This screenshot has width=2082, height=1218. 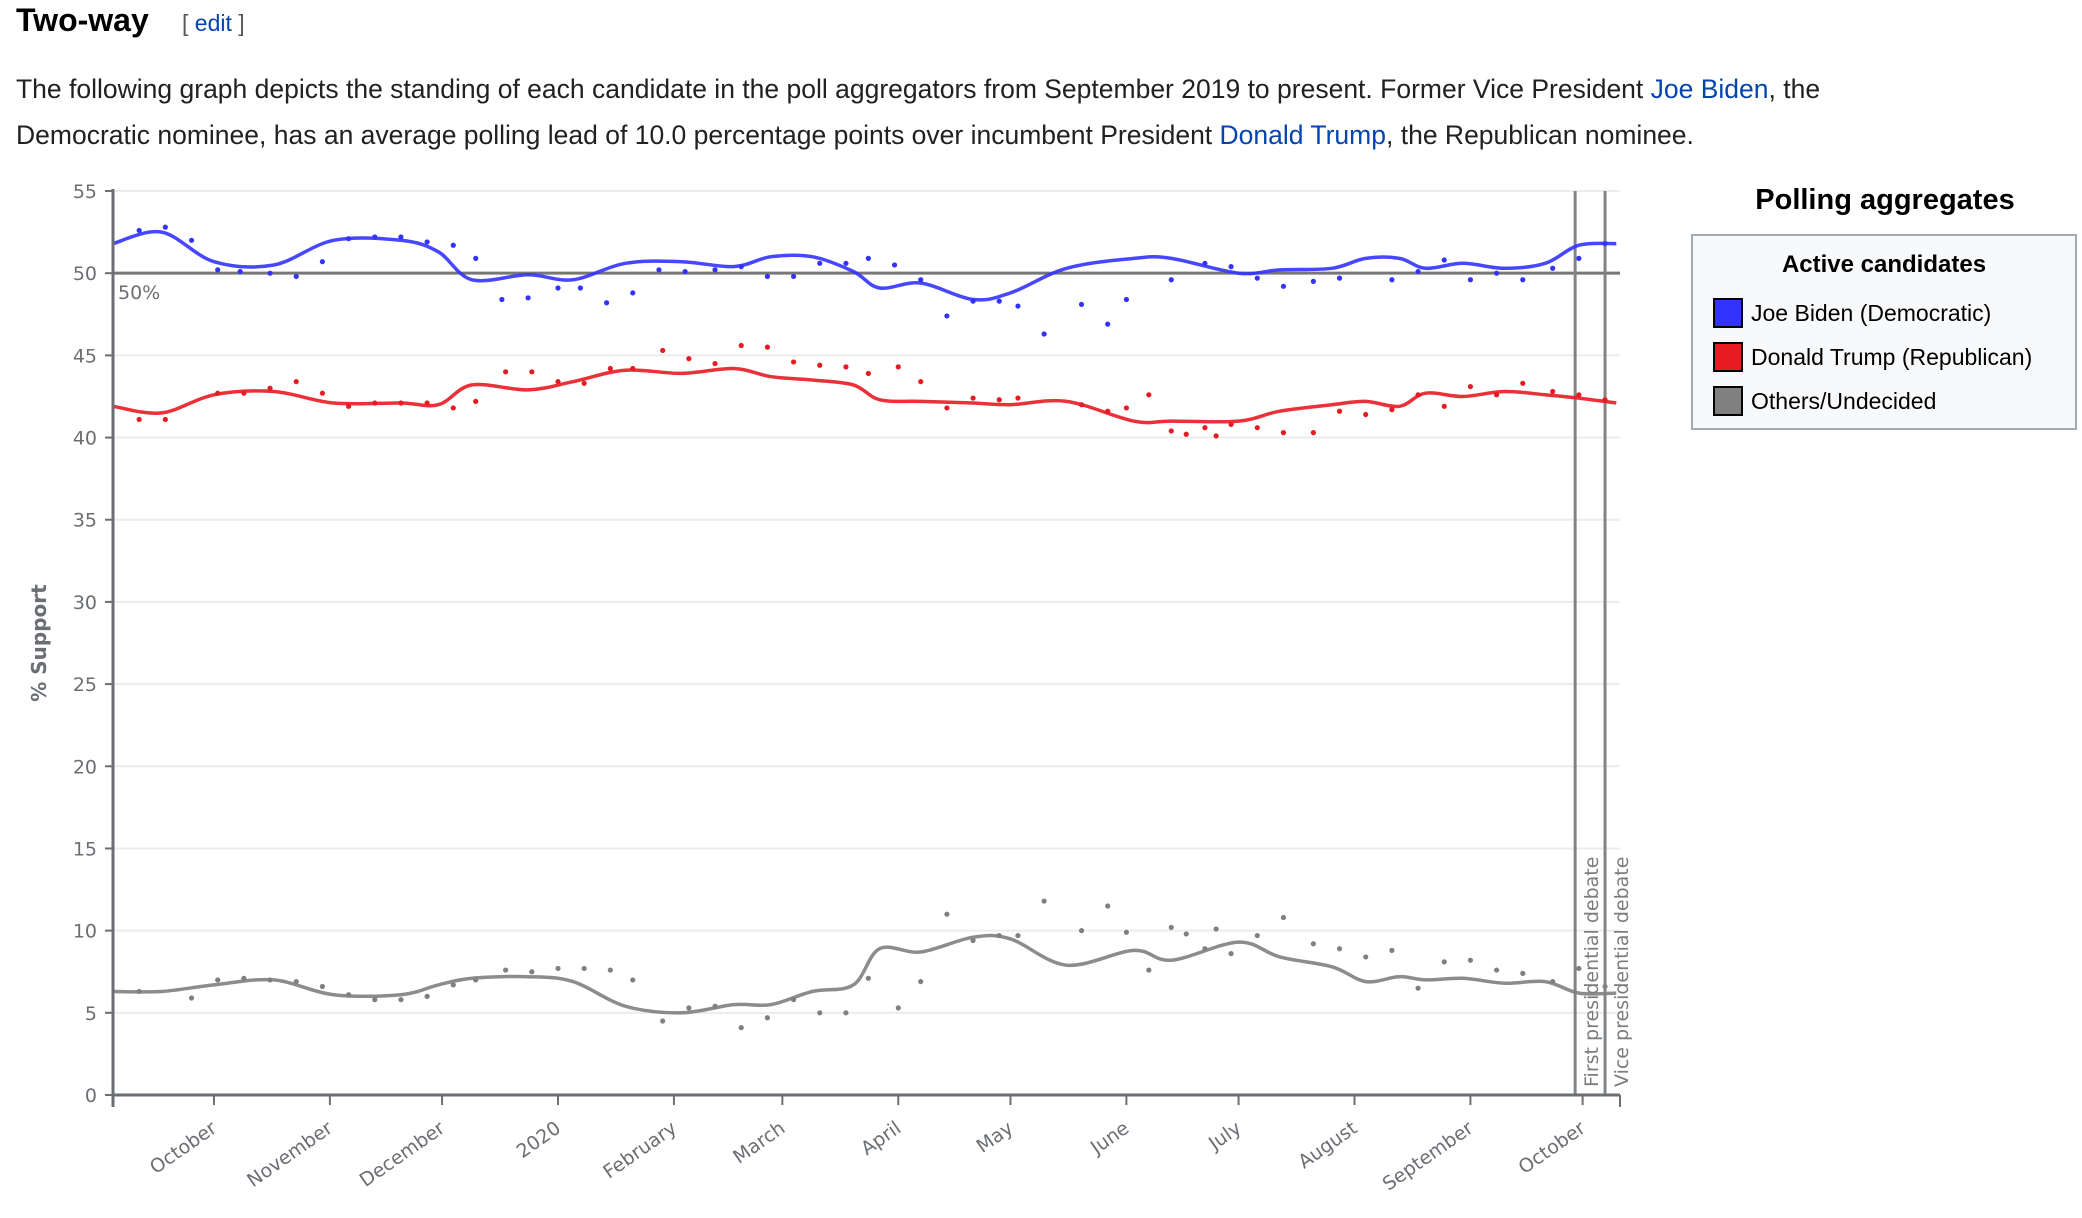 I want to click on y-tick-label: 5, so click(x=91, y=1014).